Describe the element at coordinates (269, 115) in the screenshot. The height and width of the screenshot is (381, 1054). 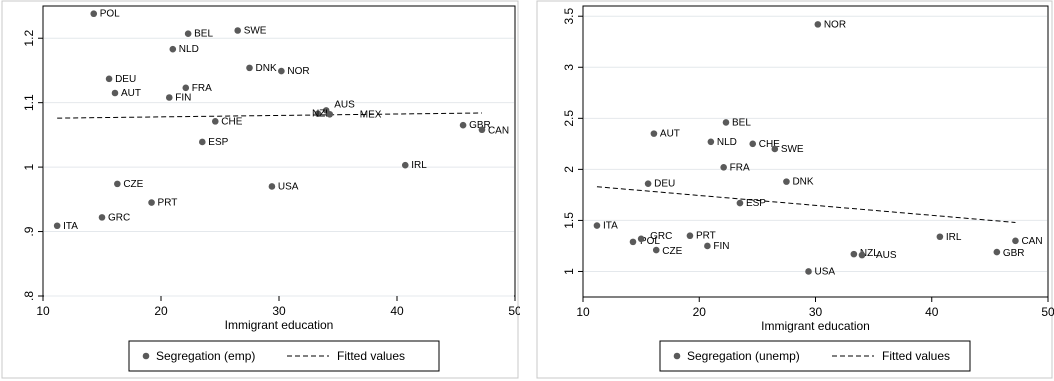
I see `fitted-line` at that location.